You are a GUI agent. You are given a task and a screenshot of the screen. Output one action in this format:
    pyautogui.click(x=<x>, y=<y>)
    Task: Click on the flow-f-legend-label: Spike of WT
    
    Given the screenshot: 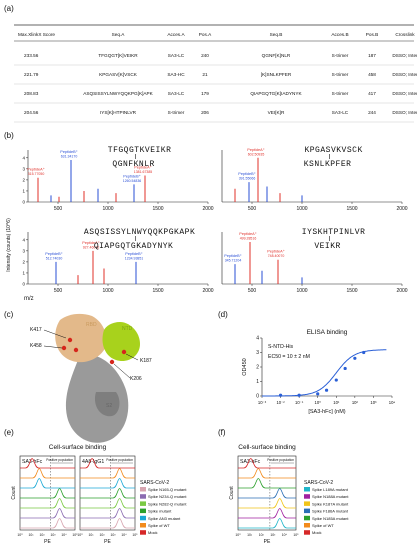 What is the action you would take?
    pyautogui.click(x=323, y=525)
    